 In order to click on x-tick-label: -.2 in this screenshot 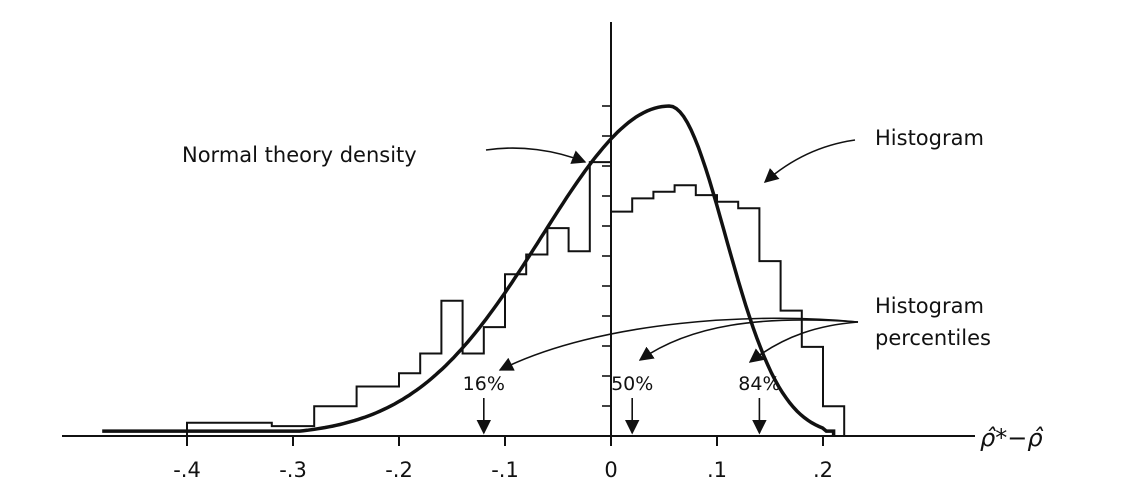, I will do `click(399, 470)`.